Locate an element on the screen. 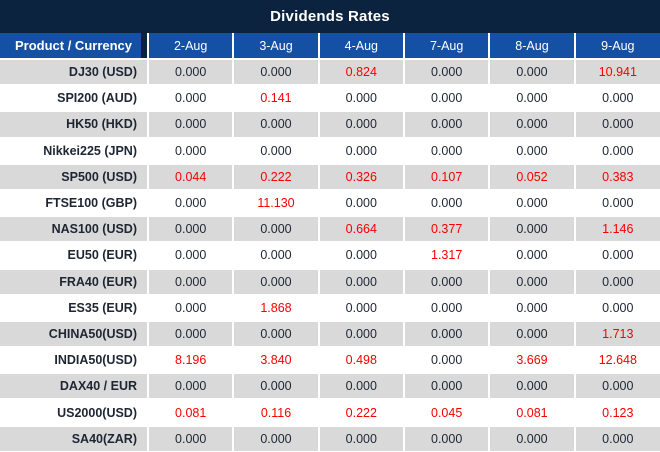 This screenshot has height=452, width=660. page-title: Dividends Rates is located at coordinates (330, 16).